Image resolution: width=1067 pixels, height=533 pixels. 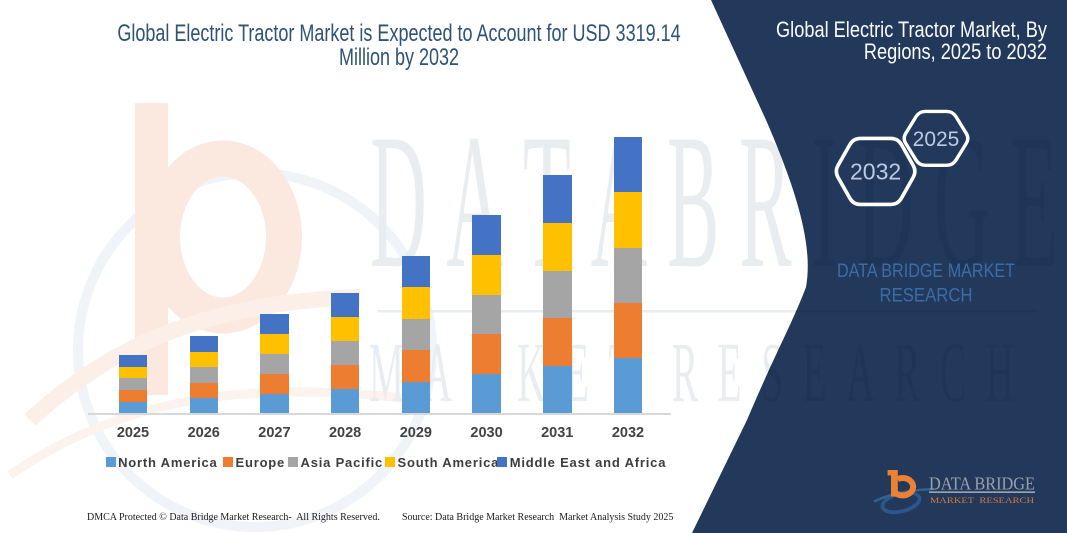 I want to click on svg-text: RESEARCH, so click(x=926, y=296).